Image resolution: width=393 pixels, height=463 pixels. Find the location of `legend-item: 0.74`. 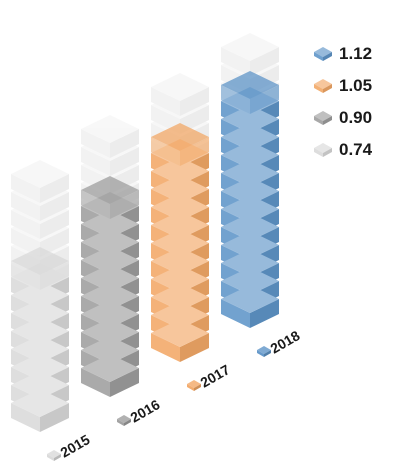

legend-item: 0.74 is located at coordinates (343, 149).